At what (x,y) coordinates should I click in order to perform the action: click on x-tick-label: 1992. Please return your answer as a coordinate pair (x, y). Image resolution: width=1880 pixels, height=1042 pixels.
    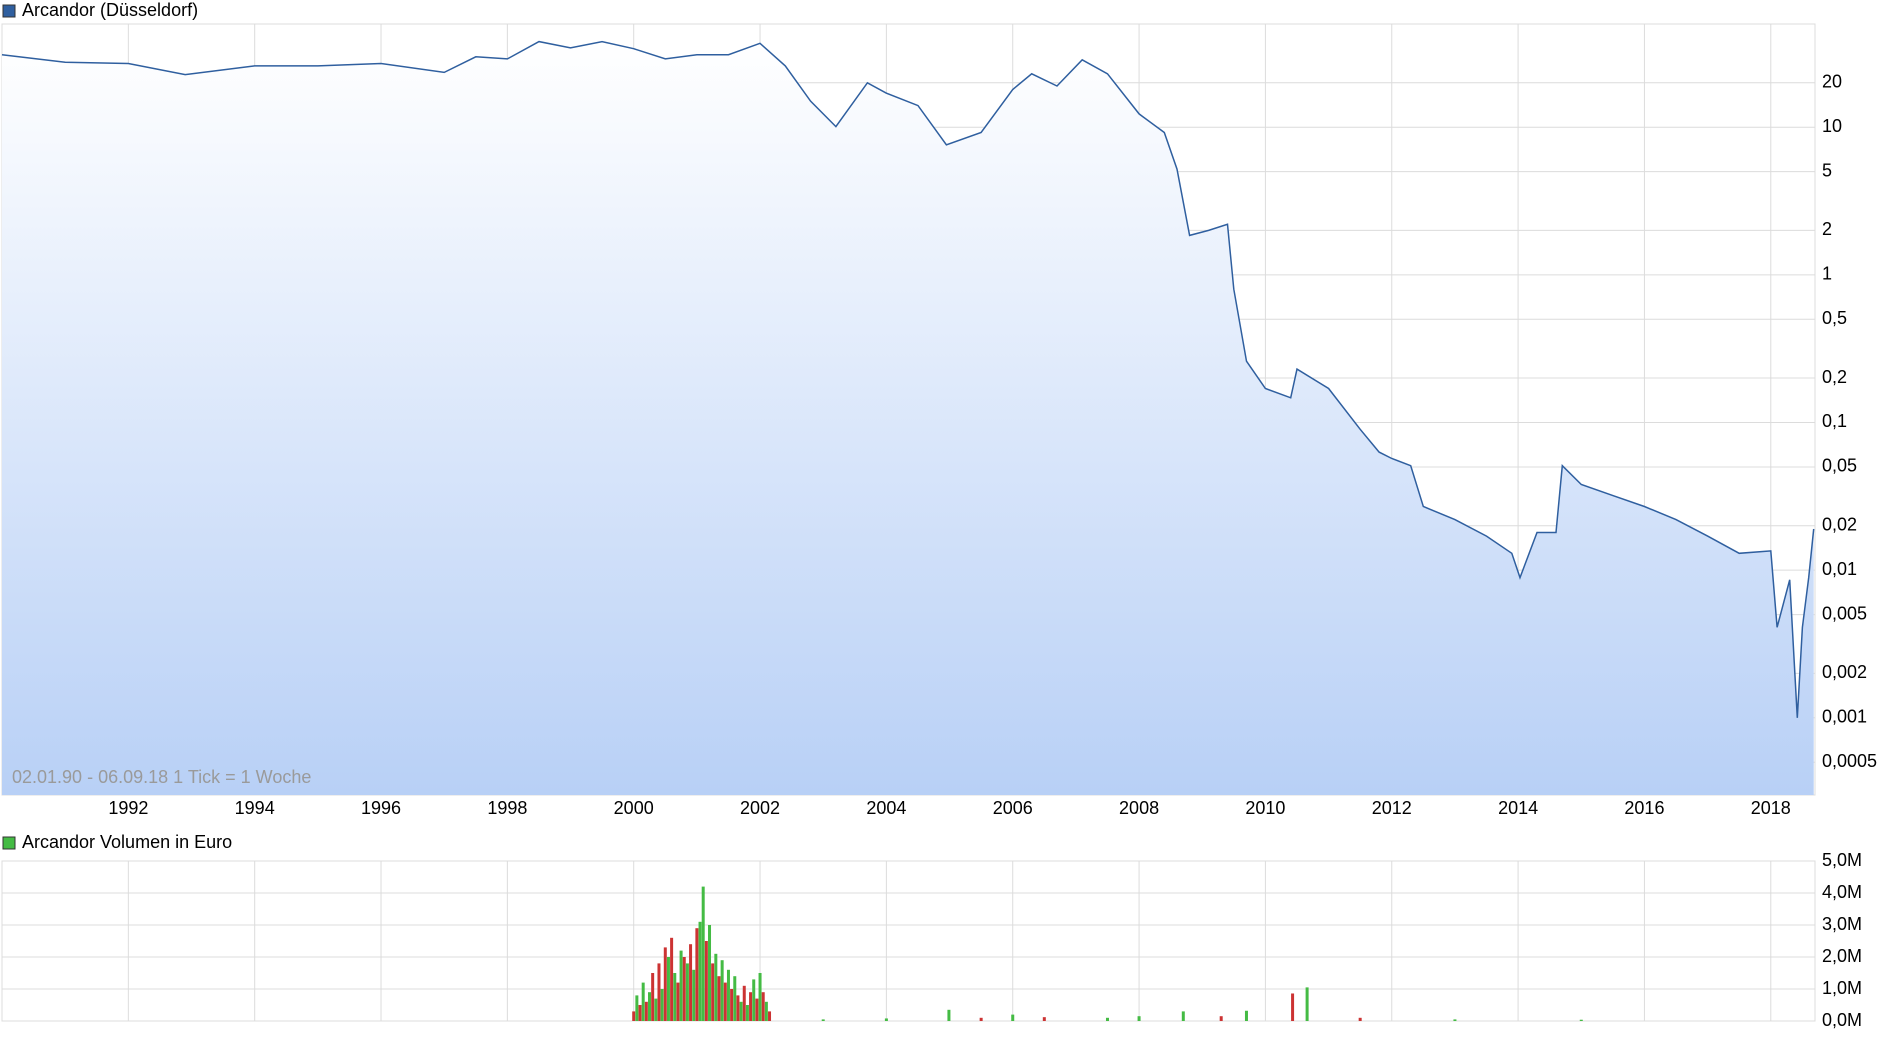
    Looking at the image, I should click on (128, 808).